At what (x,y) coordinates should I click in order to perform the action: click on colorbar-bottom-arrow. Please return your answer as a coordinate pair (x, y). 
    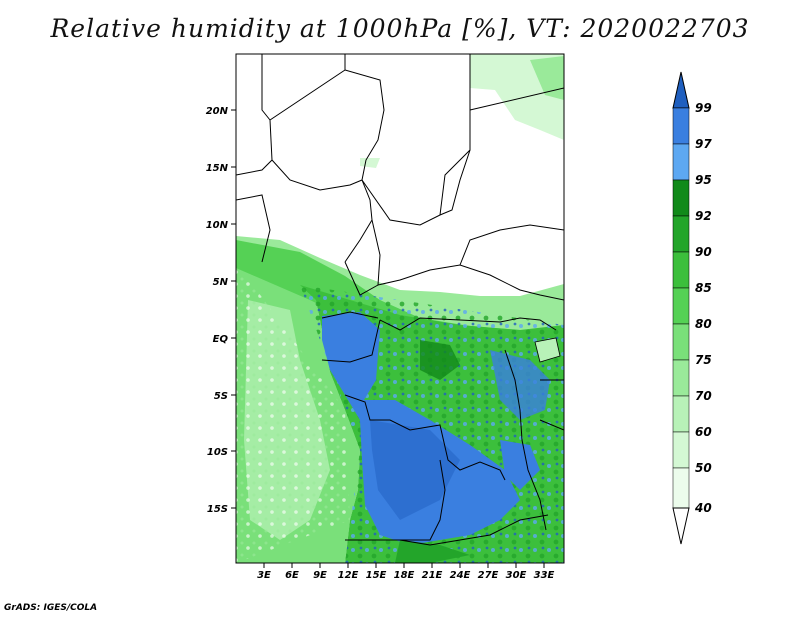
    Looking at the image, I should click on (681, 526).